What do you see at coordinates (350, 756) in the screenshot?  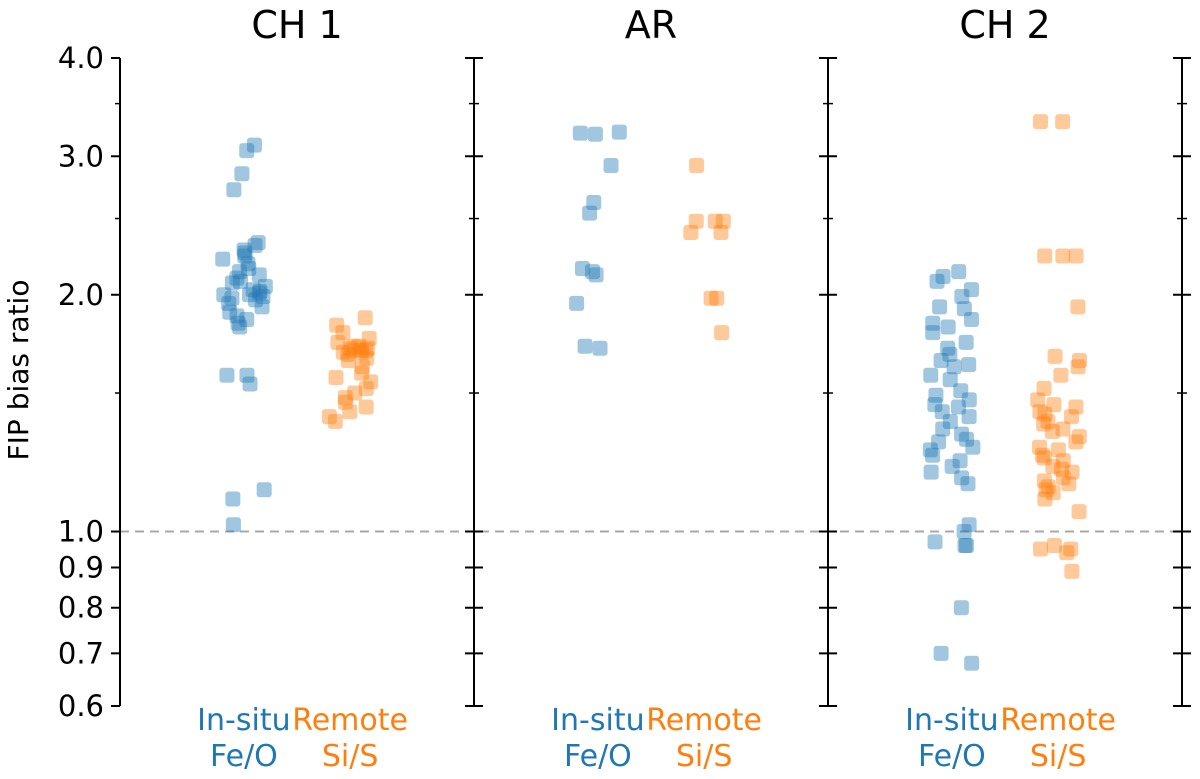 I see `remote-label-line-2: Si/S` at bounding box center [350, 756].